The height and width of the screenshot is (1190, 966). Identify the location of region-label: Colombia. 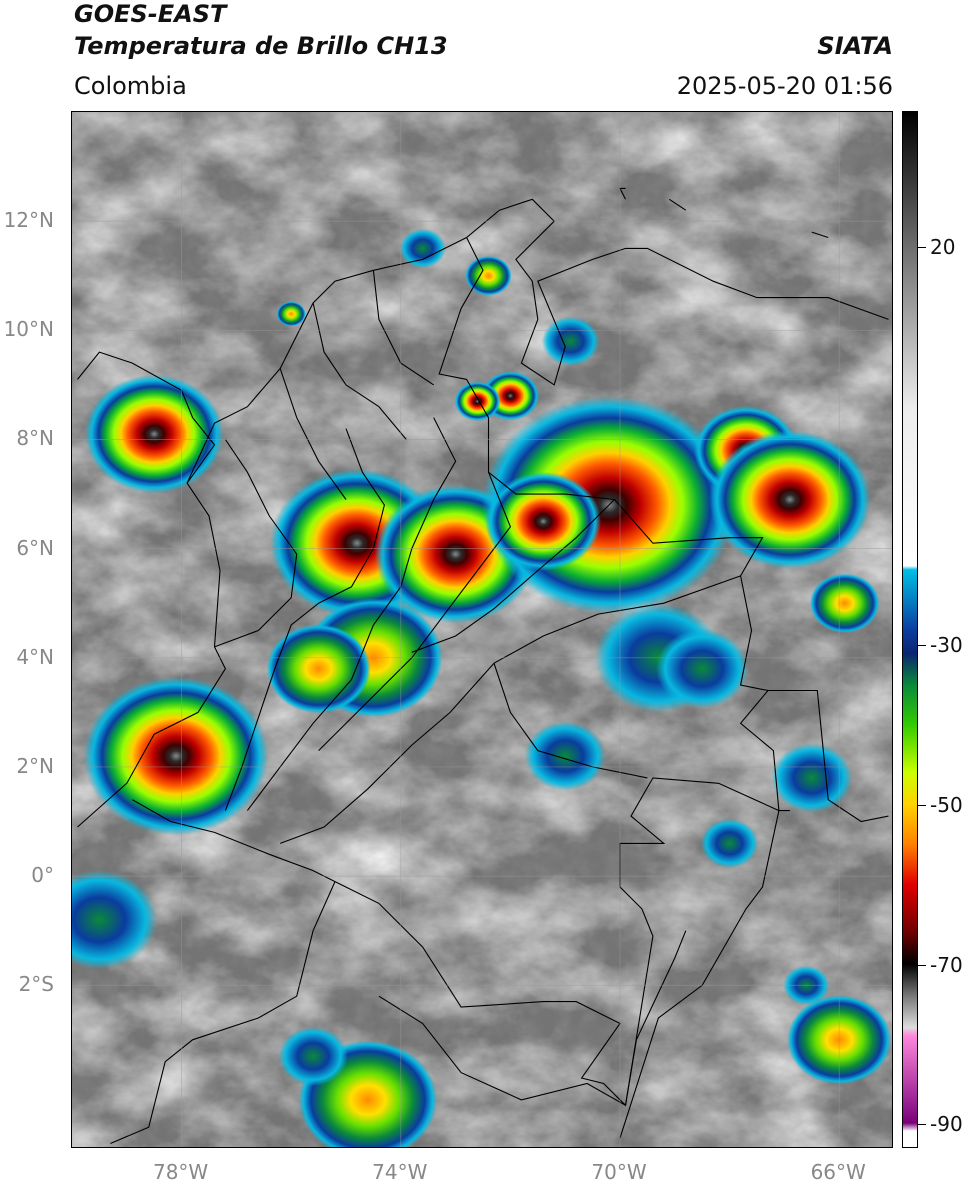
(130, 86).